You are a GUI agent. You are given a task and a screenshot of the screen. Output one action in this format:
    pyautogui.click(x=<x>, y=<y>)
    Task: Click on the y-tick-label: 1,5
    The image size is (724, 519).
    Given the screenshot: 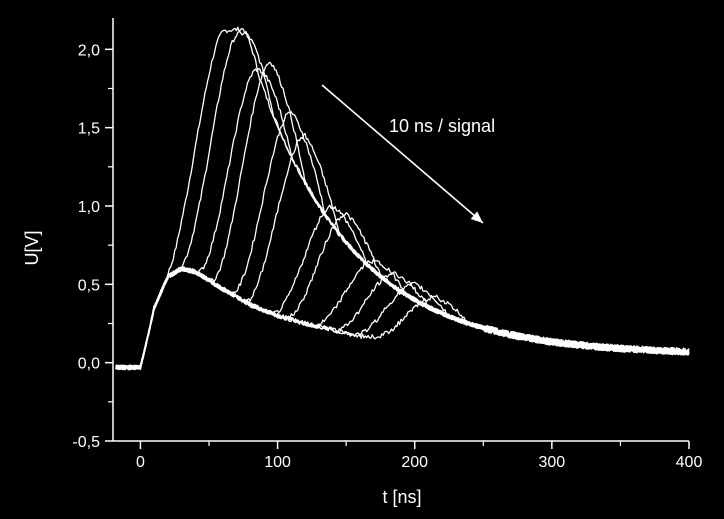 What is the action you would take?
    pyautogui.click(x=89, y=129)
    